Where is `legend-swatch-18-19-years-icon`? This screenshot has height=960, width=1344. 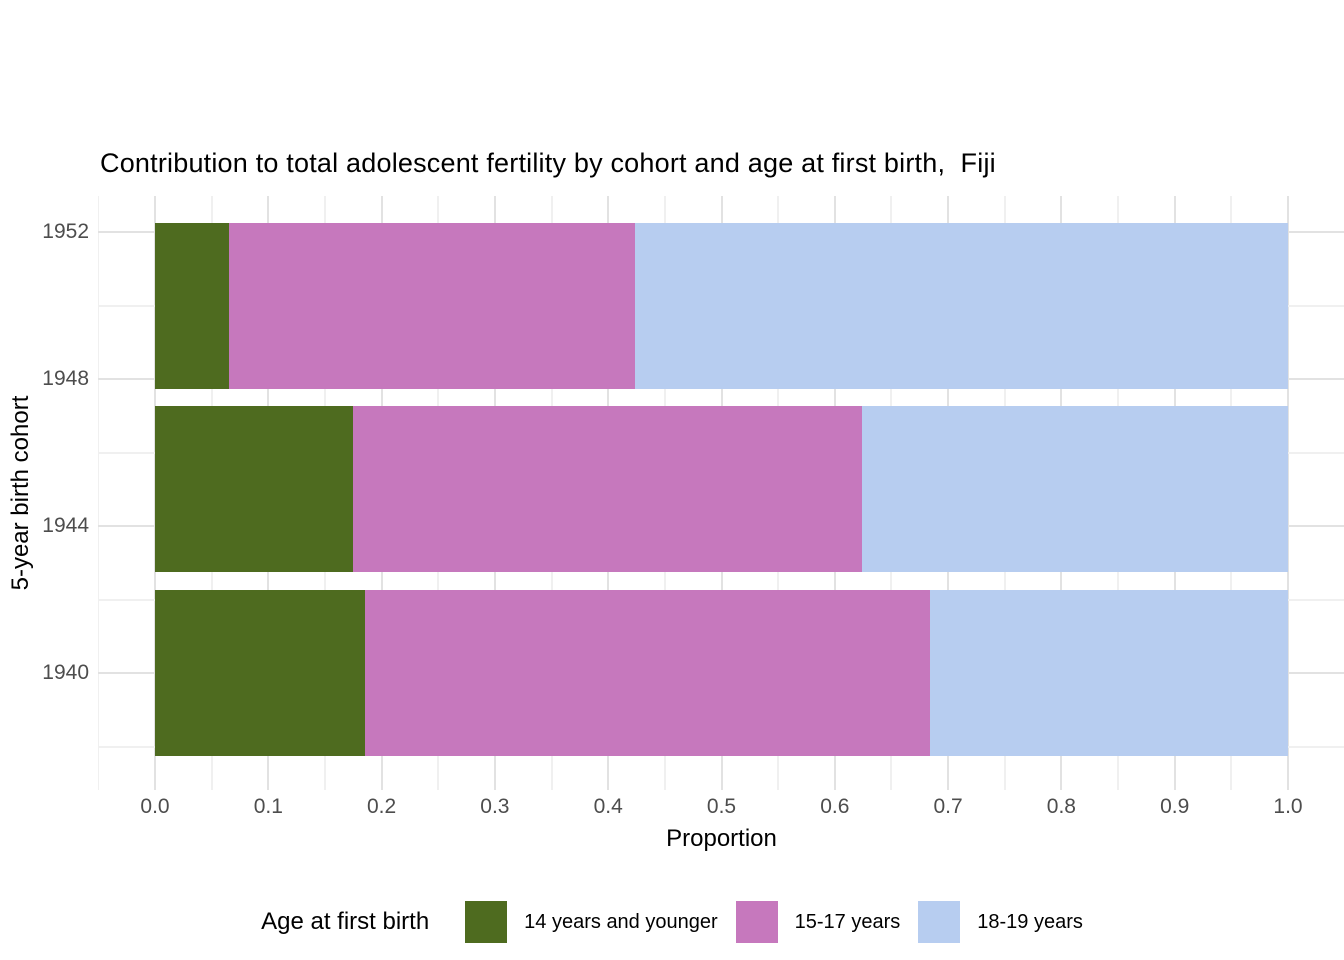 legend-swatch-18-19-years-icon is located at coordinates (939, 922).